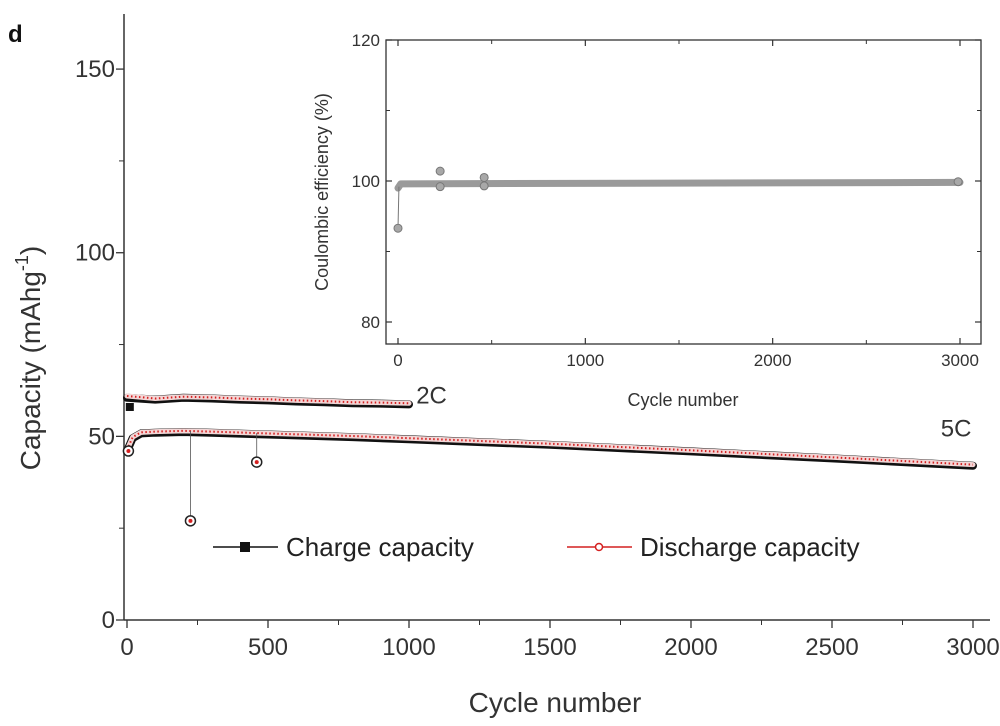 This screenshot has width=1000, height=726. What do you see at coordinates (268, 399) in the screenshot?
I see `discharge-capacity-2C-line` at bounding box center [268, 399].